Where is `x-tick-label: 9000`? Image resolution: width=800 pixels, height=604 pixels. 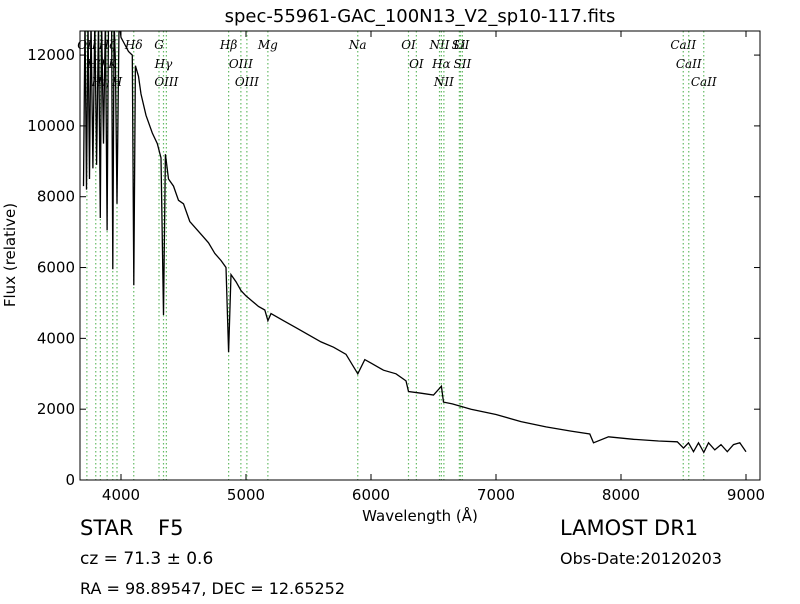 x-tick-label: 9000 is located at coordinates (746, 495).